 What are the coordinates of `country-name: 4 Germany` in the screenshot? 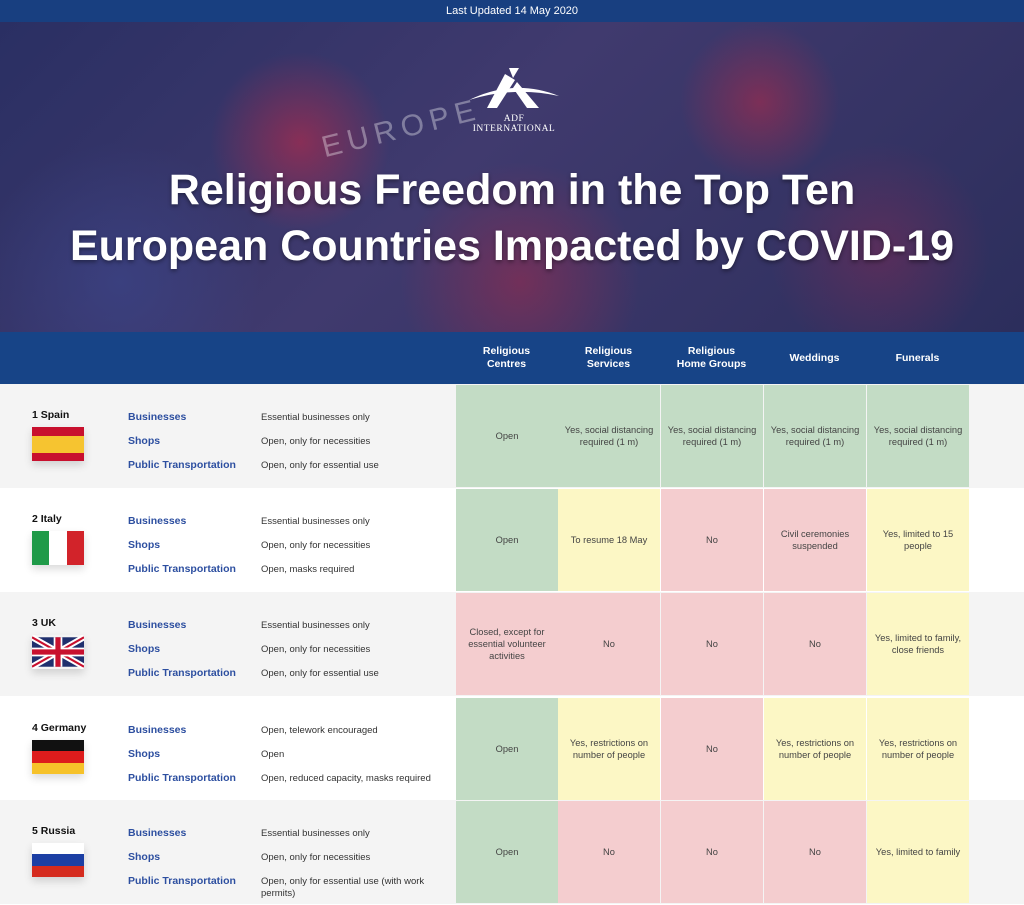 It's located at (59, 728).